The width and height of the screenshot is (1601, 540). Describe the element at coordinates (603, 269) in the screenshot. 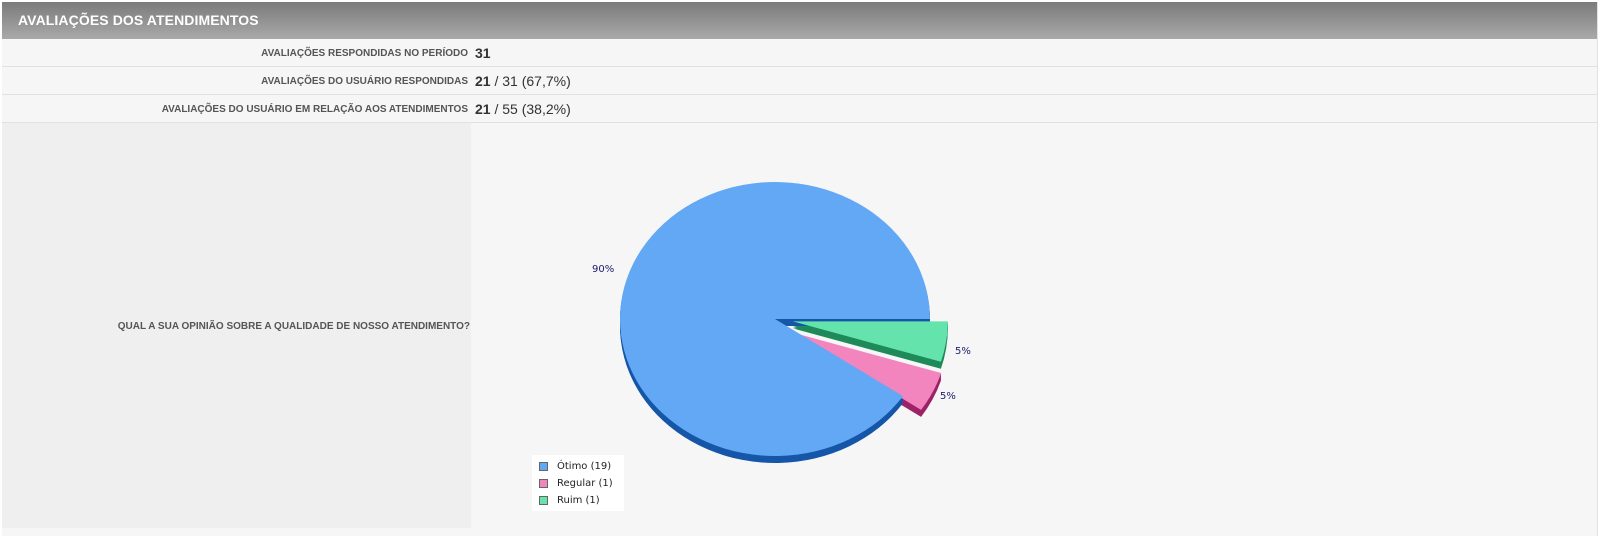

I see `pie-percent-label: 90%` at that location.